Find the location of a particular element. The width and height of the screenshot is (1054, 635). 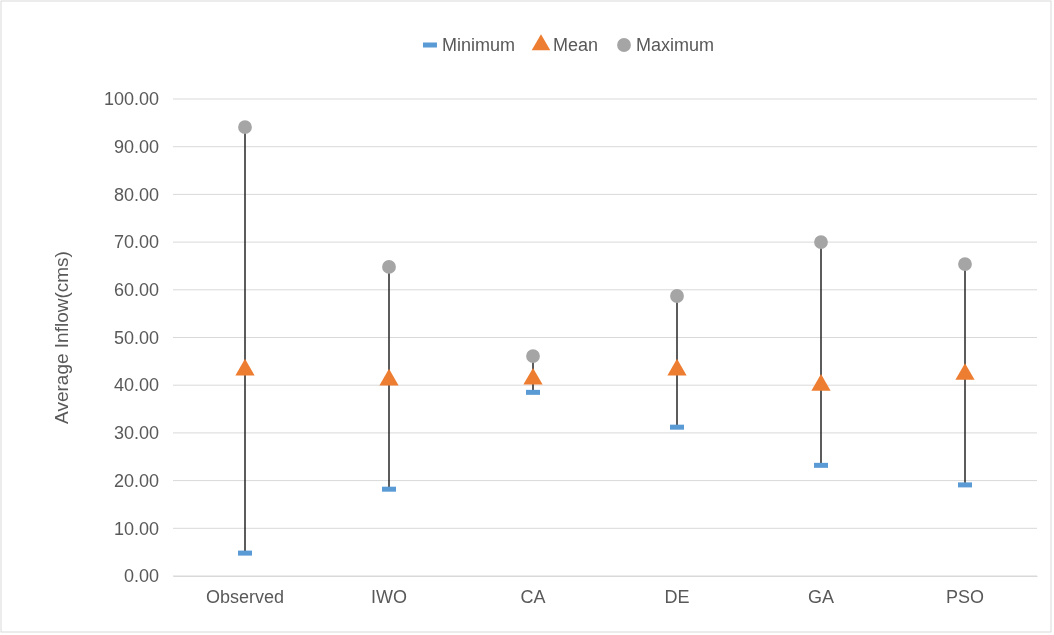

legend-label: Maximum is located at coordinates (675, 45).